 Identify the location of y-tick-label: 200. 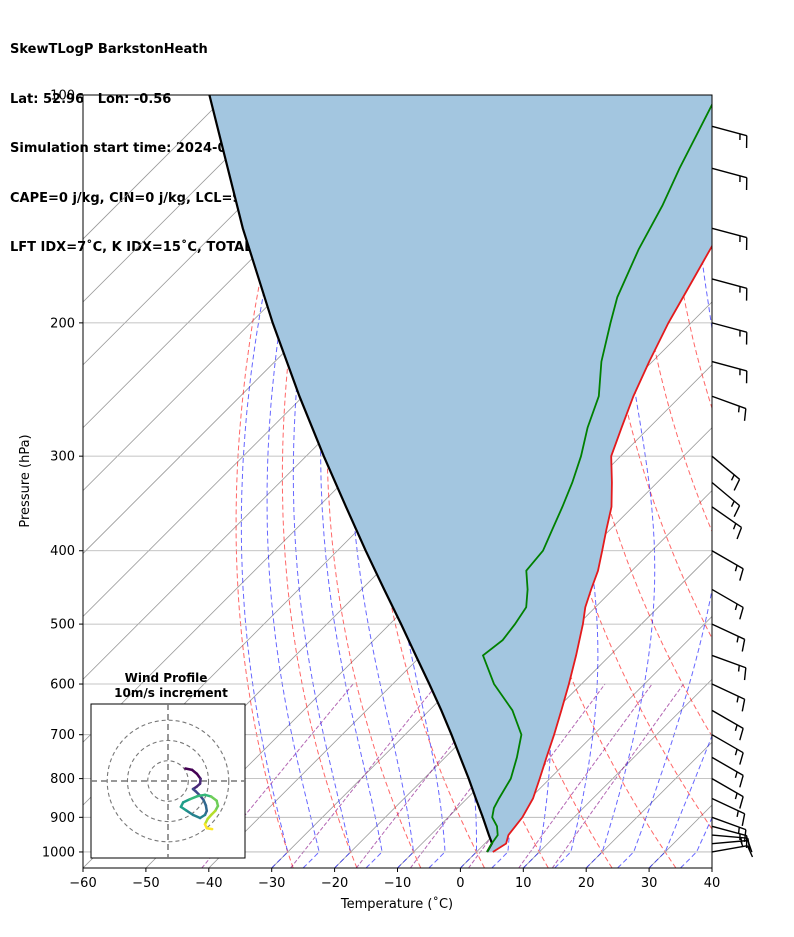
(62, 323).